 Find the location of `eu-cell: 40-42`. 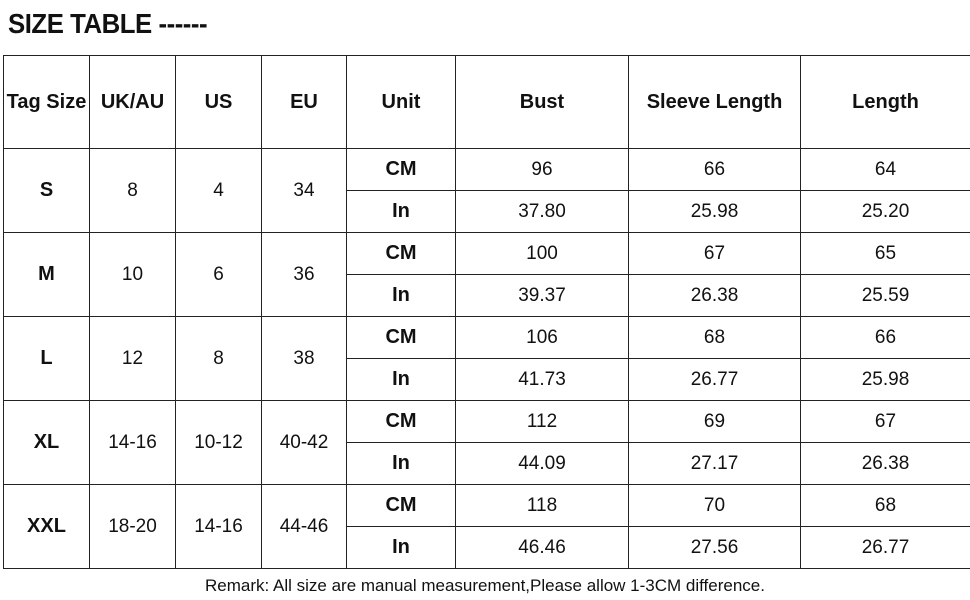

eu-cell: 40-42 is located at coordinates (304, 442).